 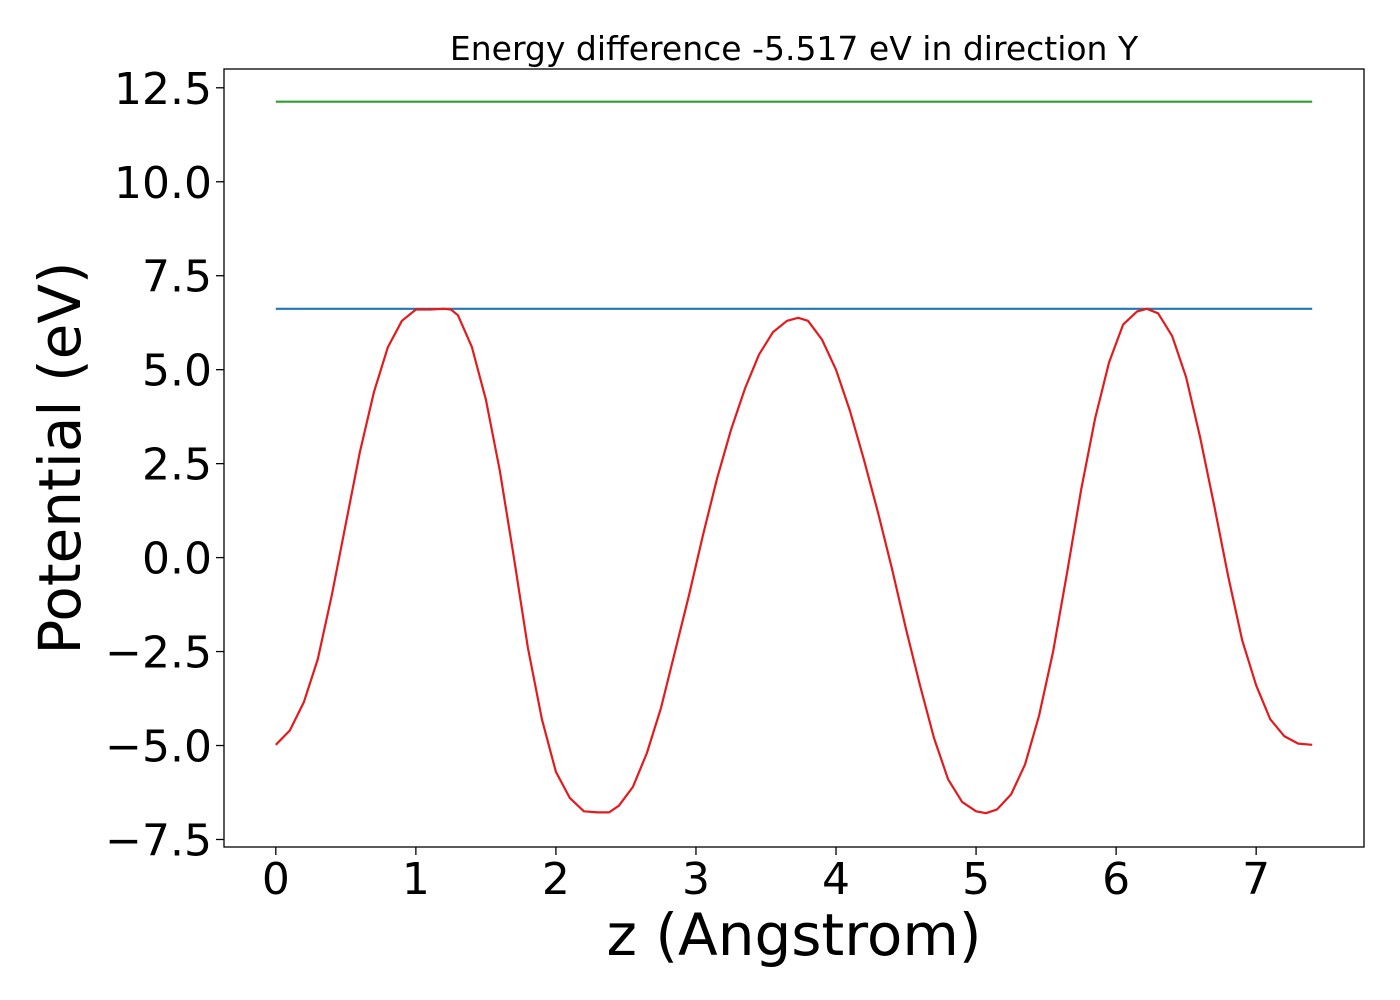 I want to click on x-tick-label: 6, so click(x=1116, y=879).